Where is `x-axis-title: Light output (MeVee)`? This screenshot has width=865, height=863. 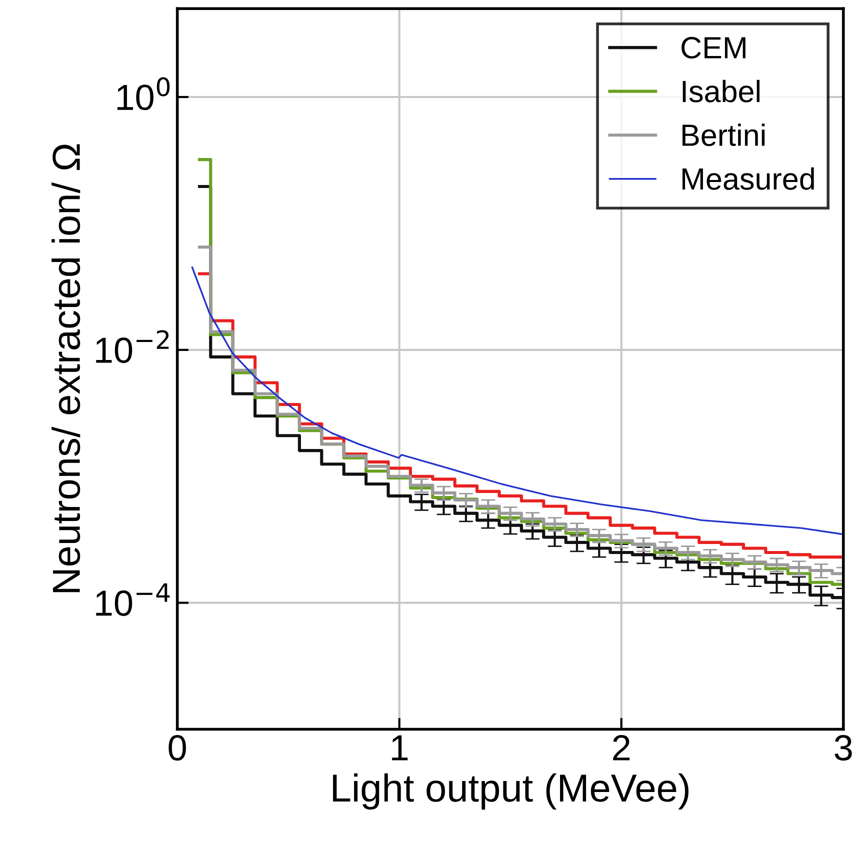 x-axis-title: Light output (MeVee) is located at coordinates (510, 791).